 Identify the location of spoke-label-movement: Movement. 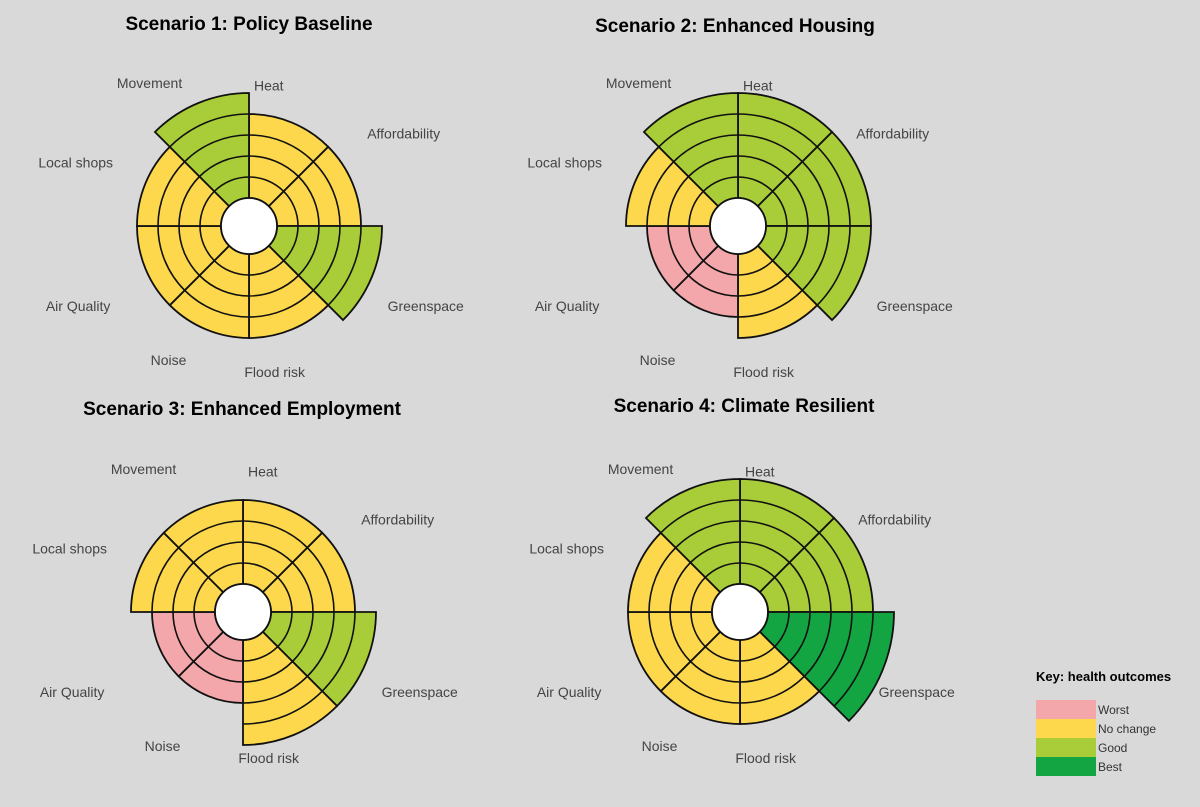
(638, 83).